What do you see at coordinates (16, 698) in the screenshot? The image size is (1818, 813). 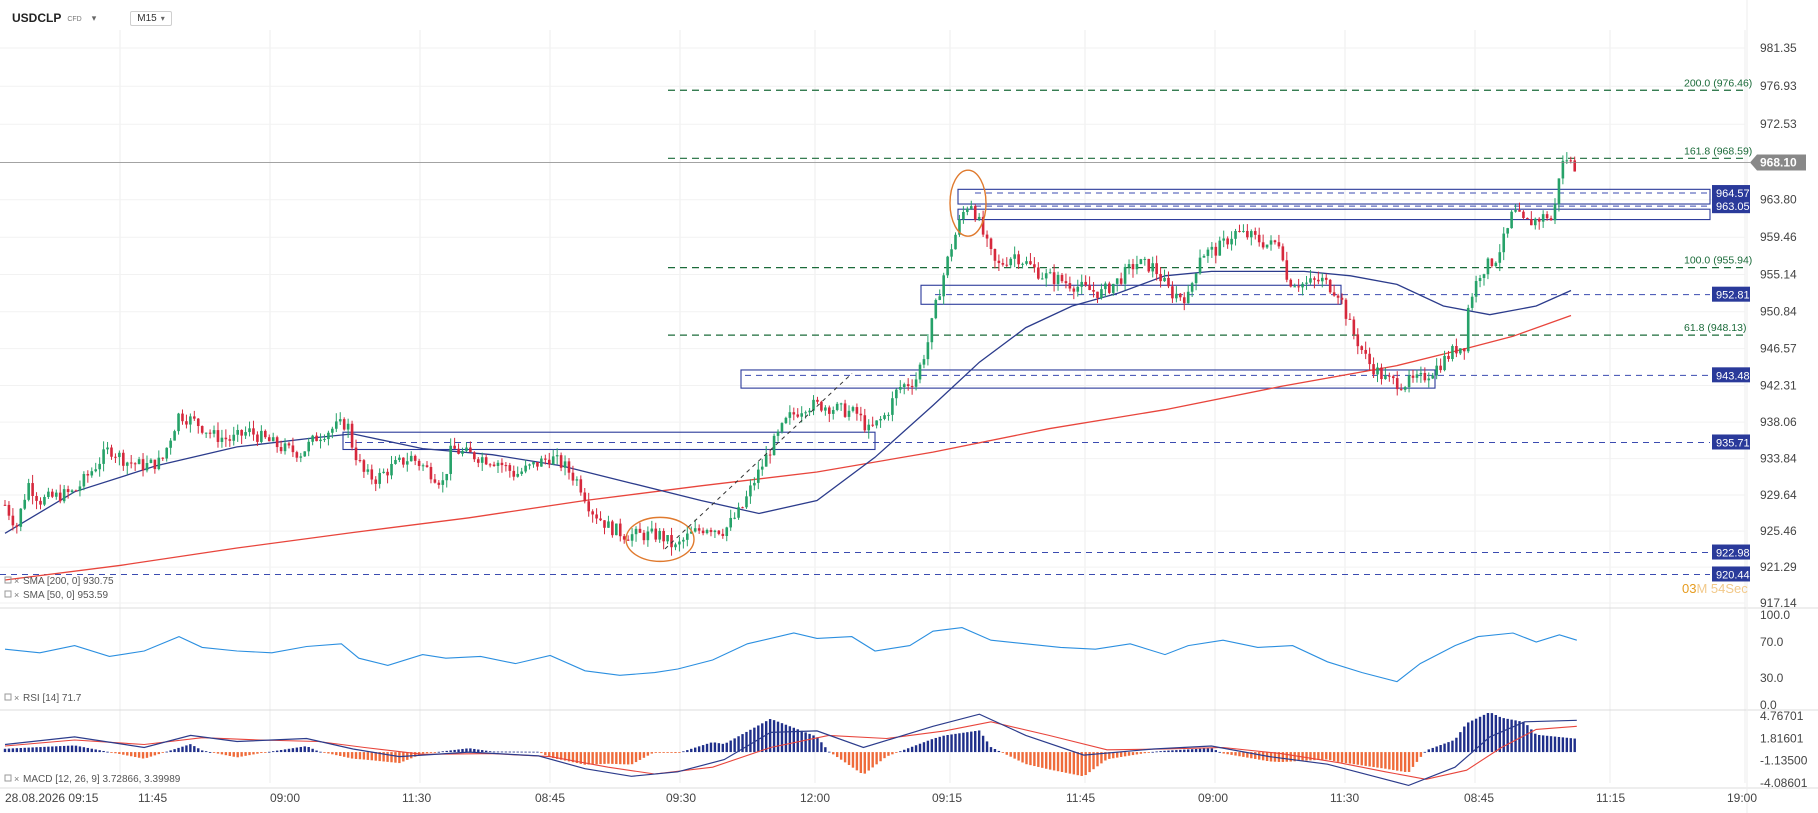 I see `legend-close-icon: ×` at bounding box center [16, 698].